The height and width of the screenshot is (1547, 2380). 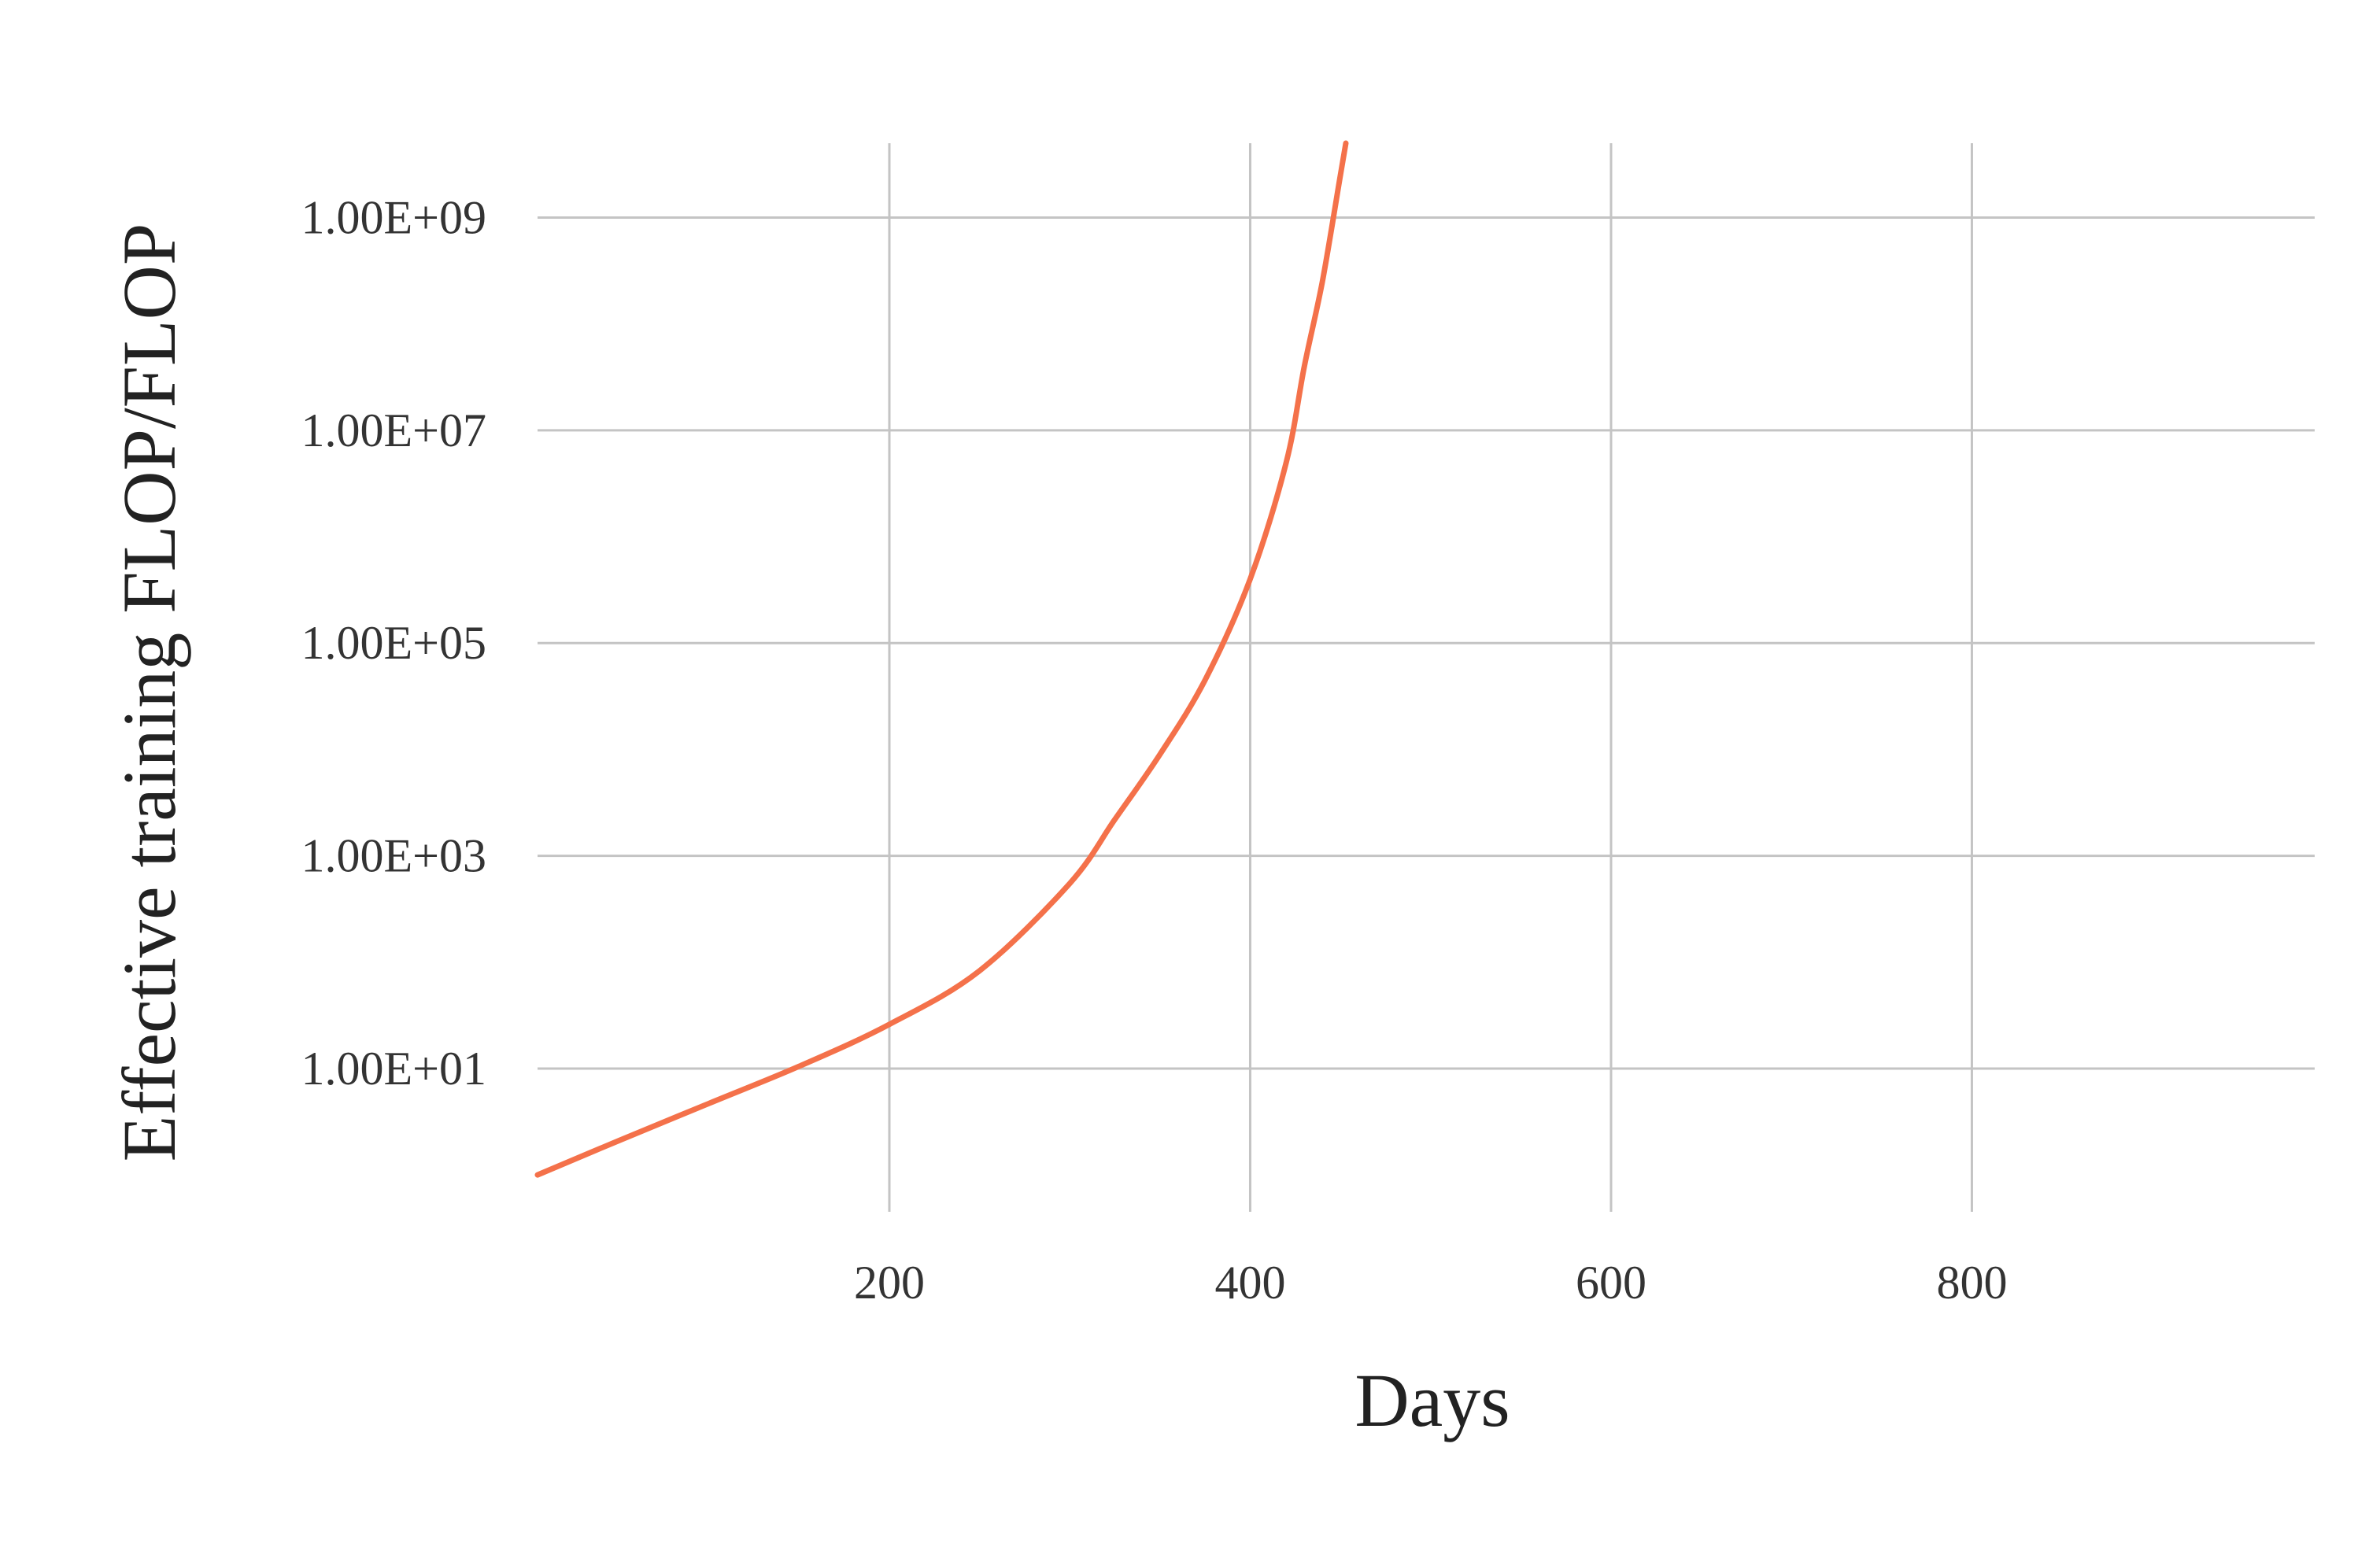 What do you see at coordinates (149, 692) in the screenshot?
I see `y-axis-label: Effective training FLOP/FLOP` at bounding box center [149, 692].